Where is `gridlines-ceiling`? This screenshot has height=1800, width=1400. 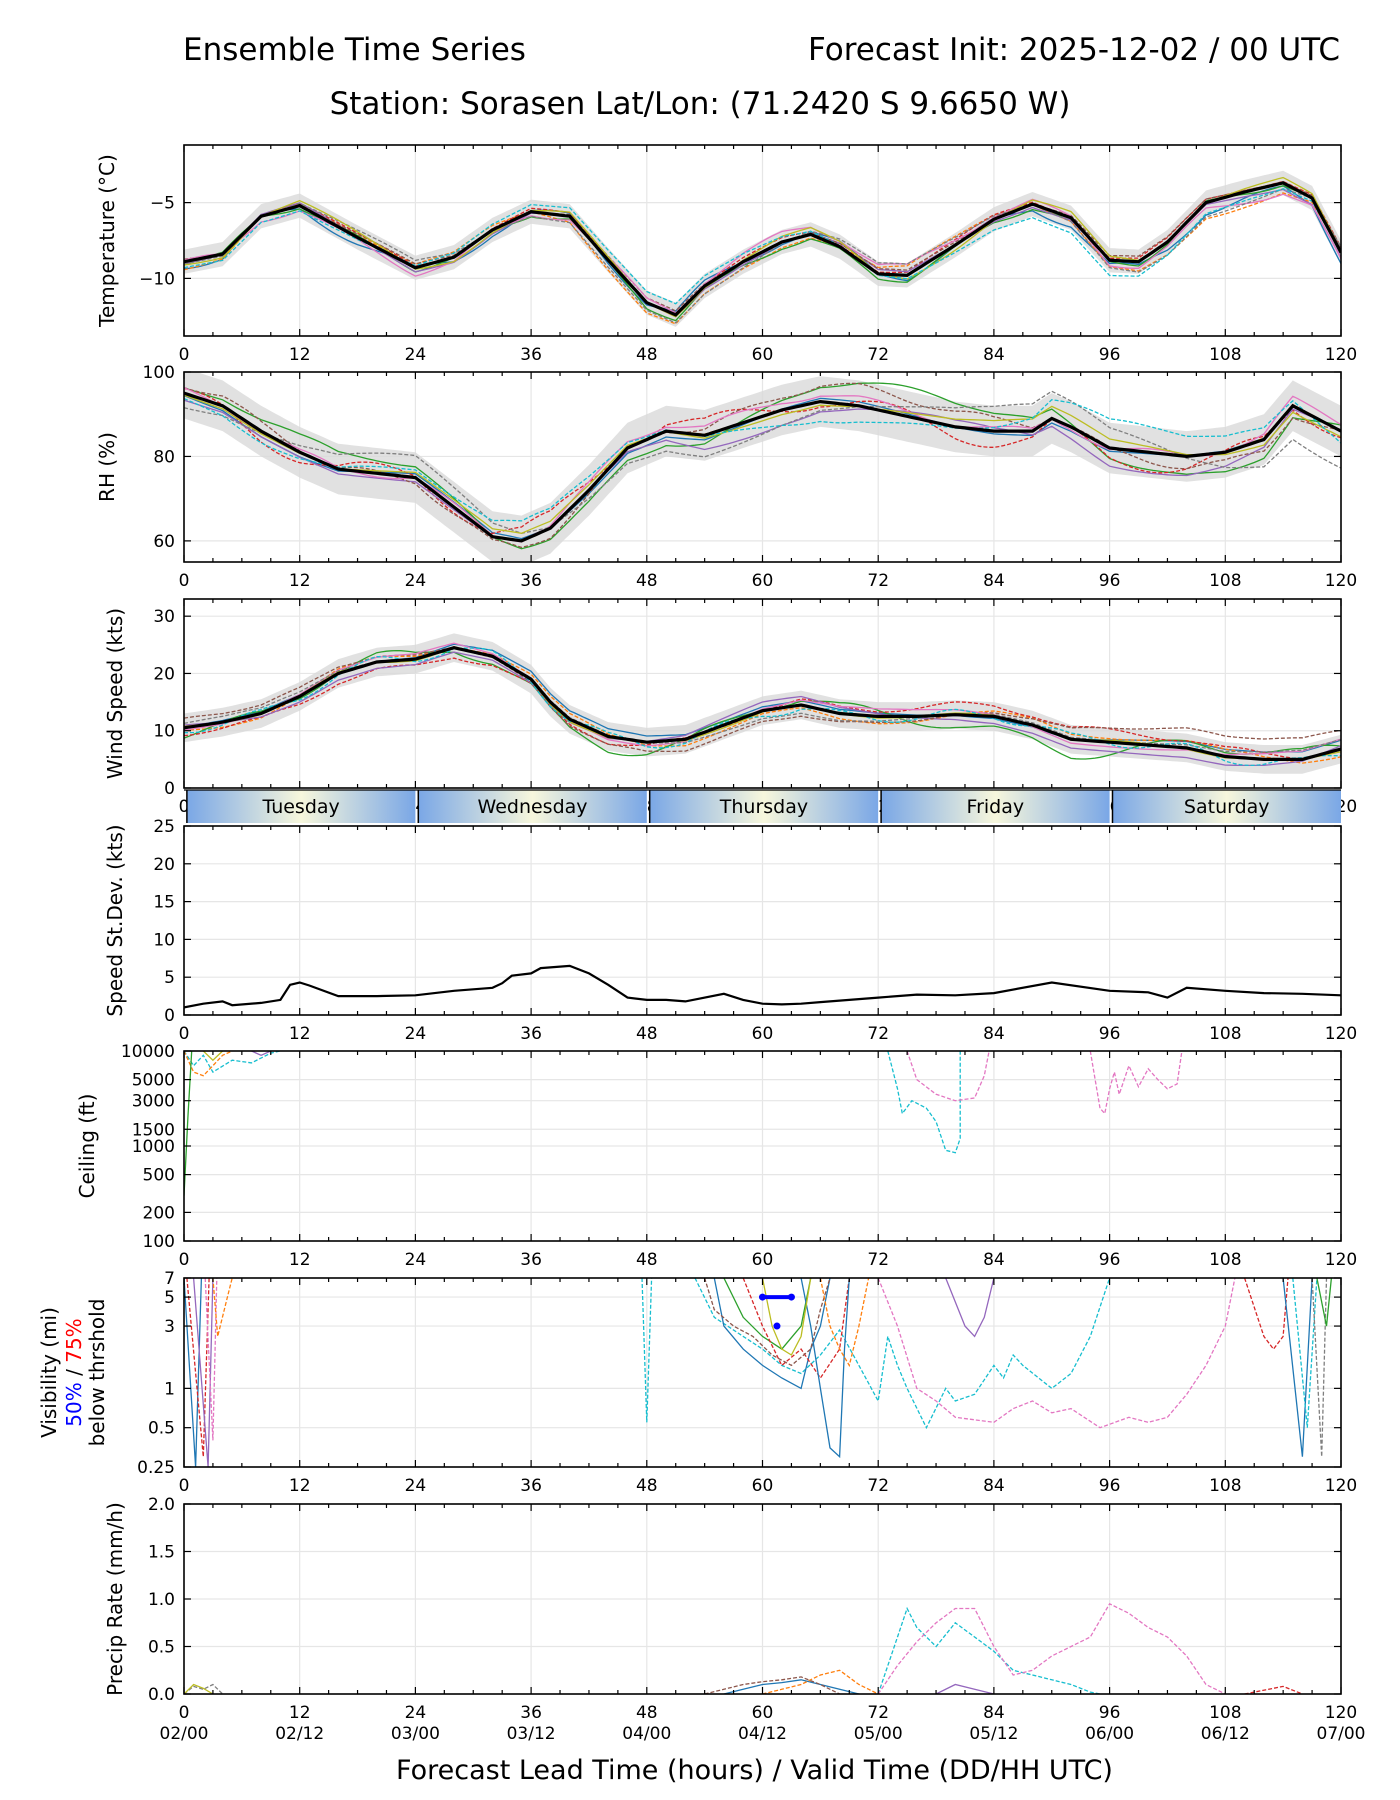
gridlines-ceiling is located at coordinates (762, 1146).